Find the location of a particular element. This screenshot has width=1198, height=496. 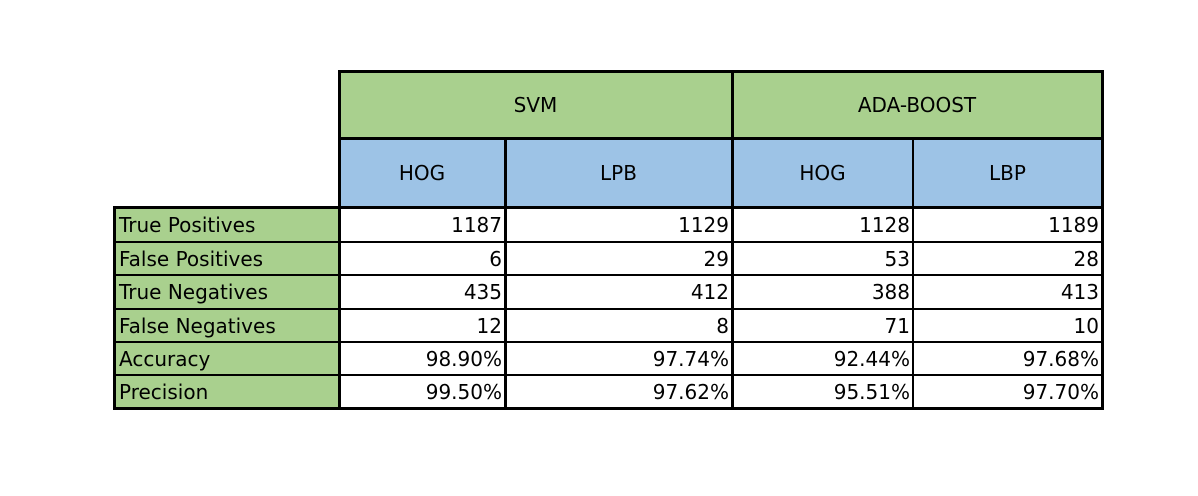

row-label-false-positives: False Positives is located at coordinates (226, 258).